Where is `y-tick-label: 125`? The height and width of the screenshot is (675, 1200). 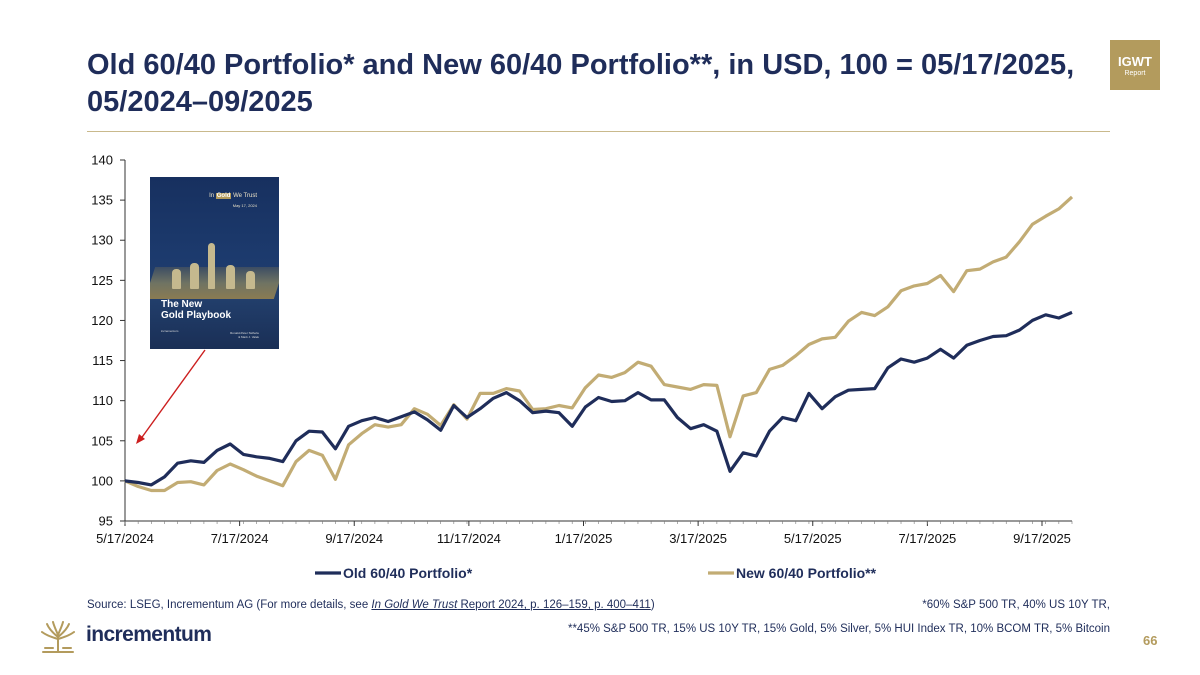 y-tick-label: 125 is located at coordinates (102, 280).